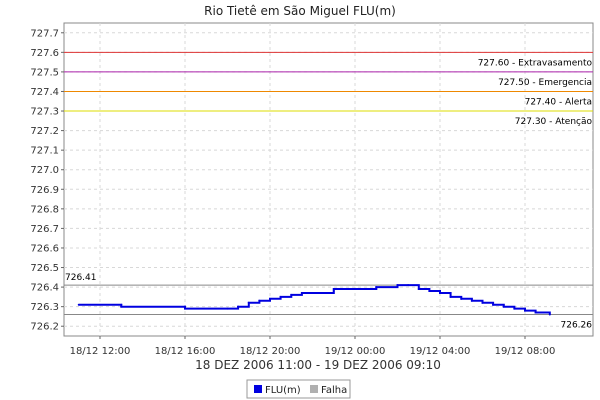  Describe the element at coordinates (44, 307) in the screenshot. I see `y-tick-label: 726.3` at that location.